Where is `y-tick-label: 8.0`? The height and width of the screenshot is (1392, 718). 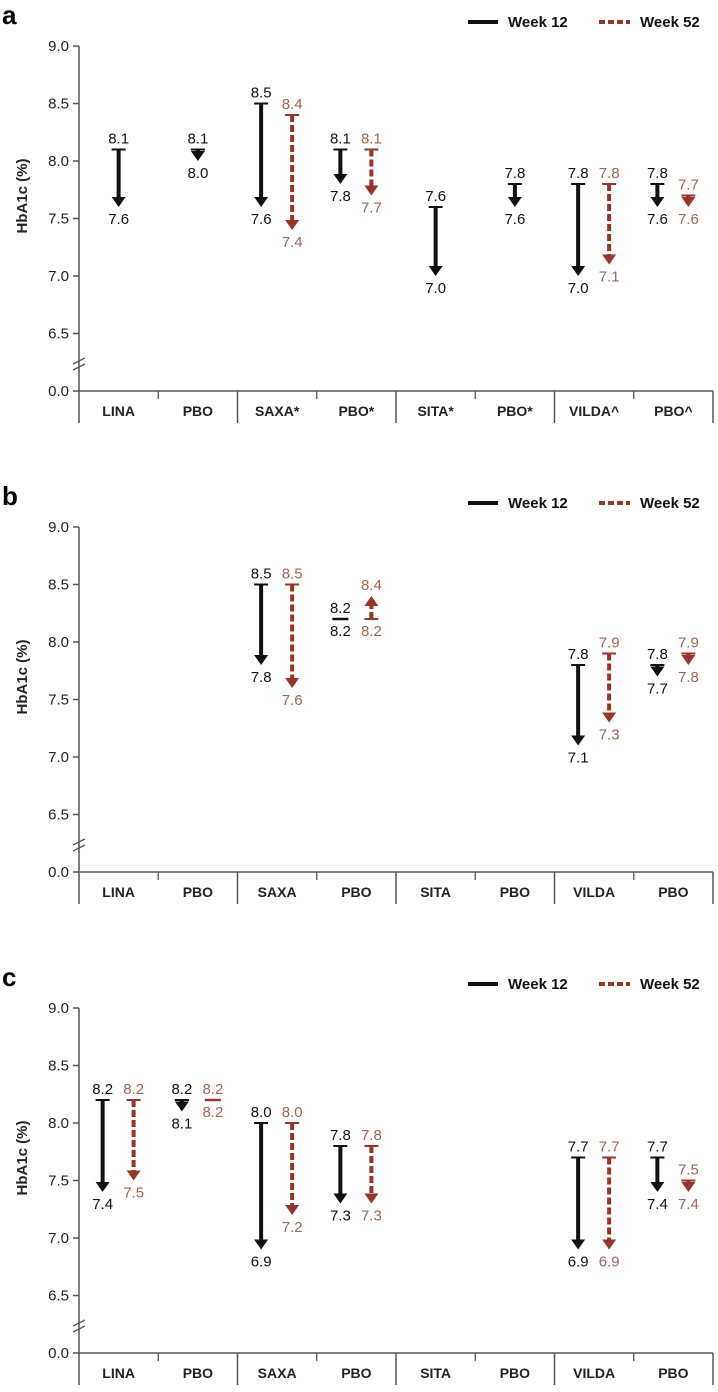
y-tick-label: 8.0 is located at coordinates (58, 161).